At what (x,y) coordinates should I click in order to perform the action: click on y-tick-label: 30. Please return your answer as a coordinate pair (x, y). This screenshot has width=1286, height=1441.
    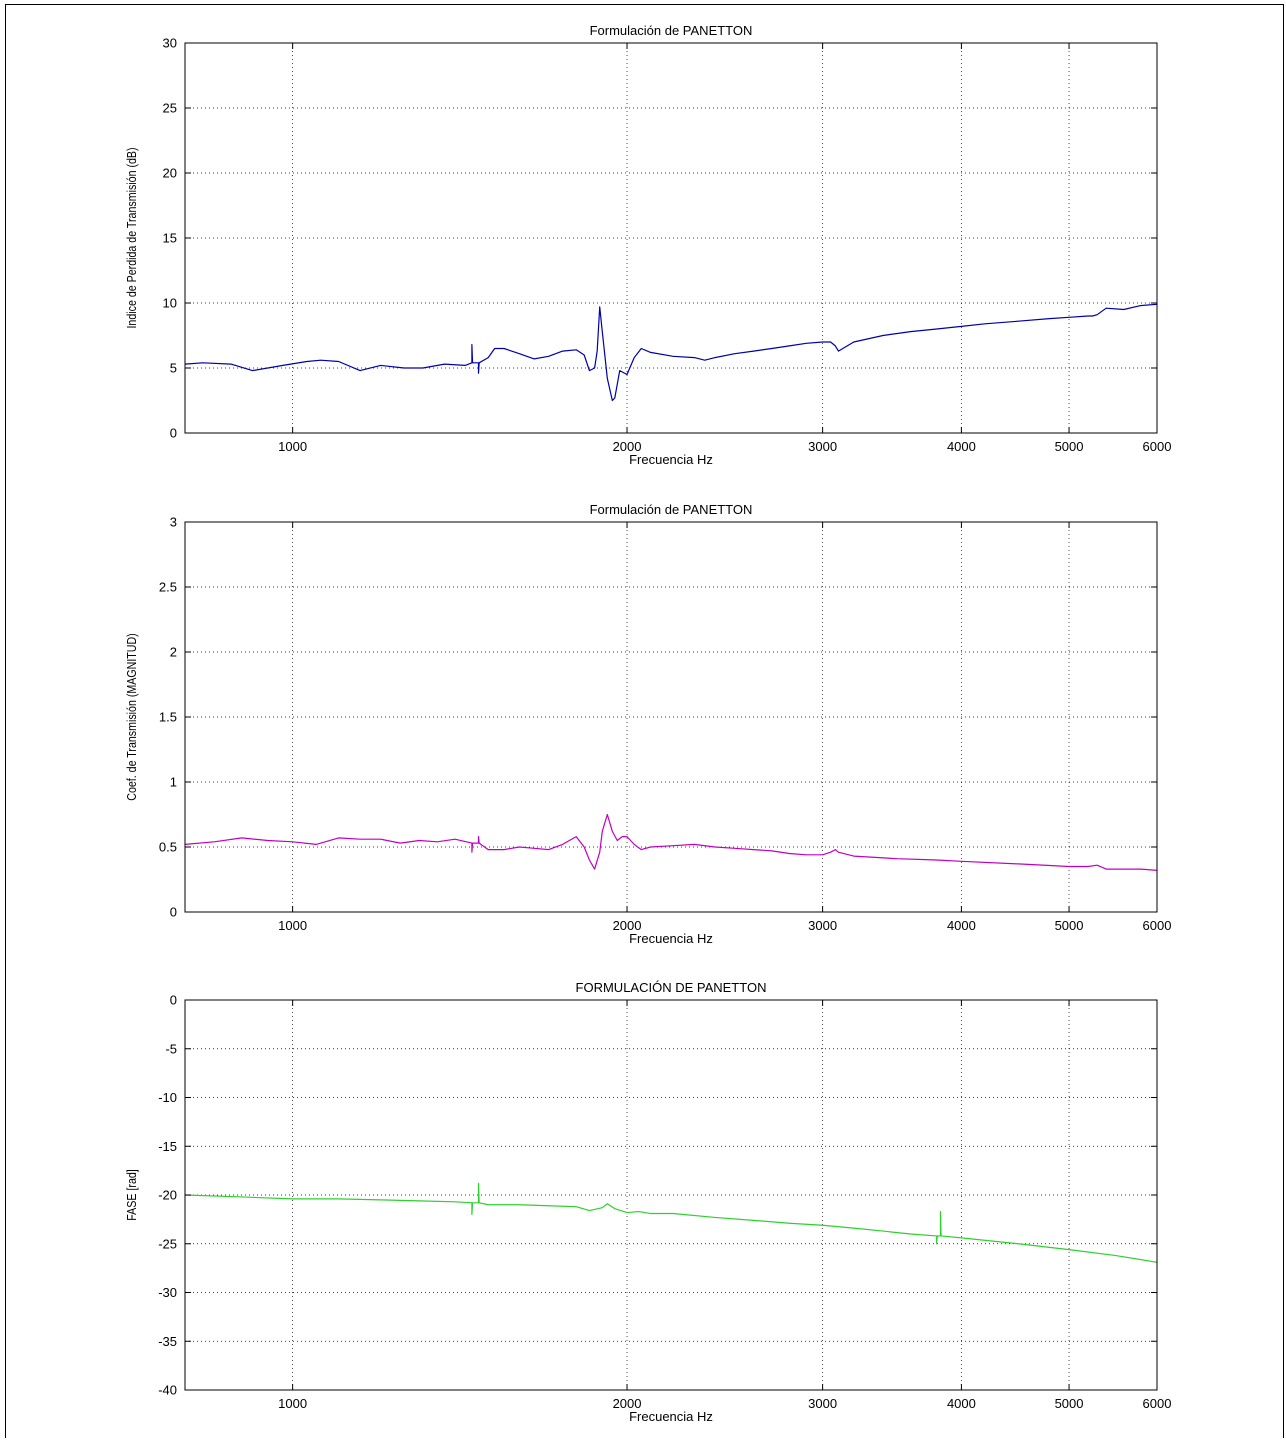
    Looking at the image, I should click on (170, 43).